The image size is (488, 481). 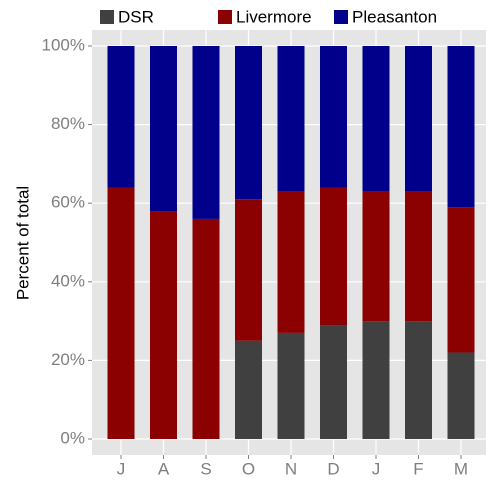 What do you see at coordinates (461, 468) in the screenshot?
I see `x-tick-label: M` at bounding box center [461, 468].